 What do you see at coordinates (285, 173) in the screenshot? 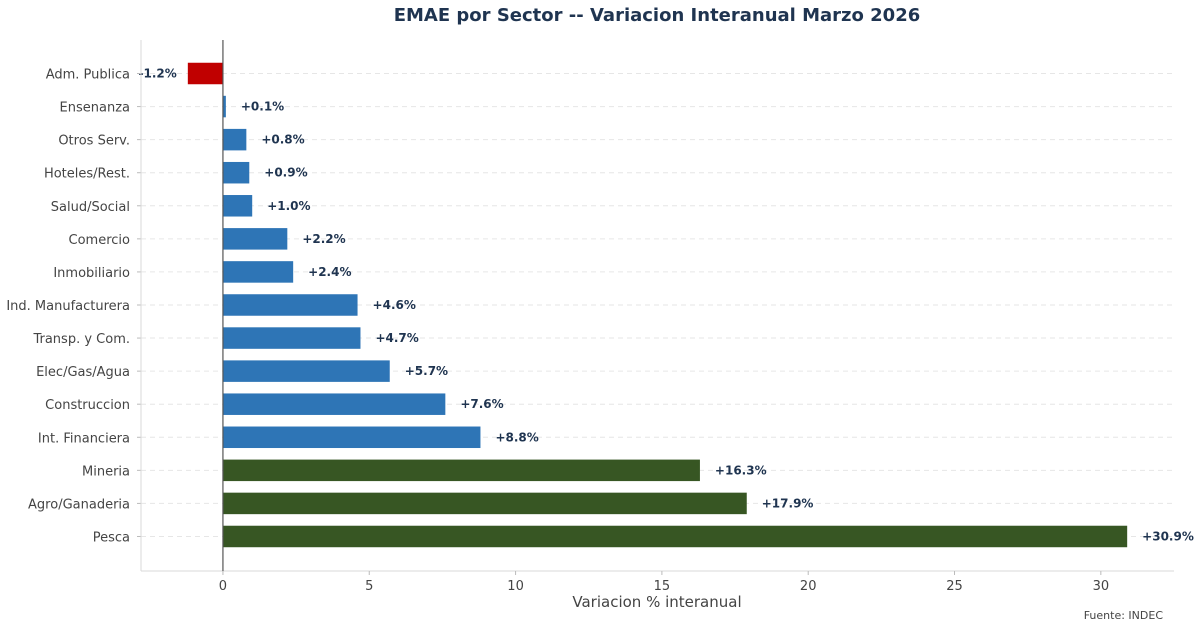
I see `value-label-hoteles-rest: +0.9%` at bounding box center [285, 173].